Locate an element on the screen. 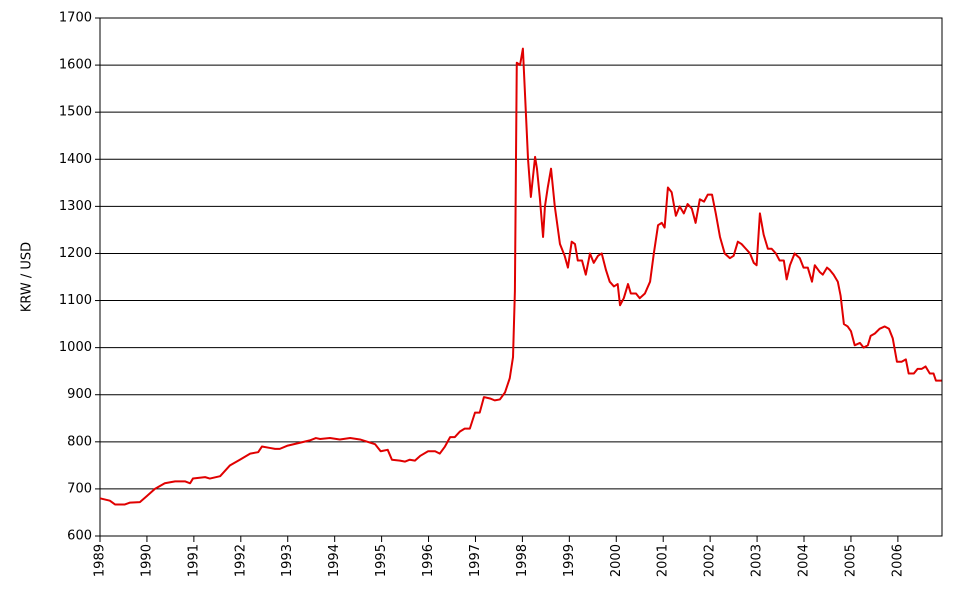 Image resolution: width=970 pixels, height=603 pixels. x-tick-label: 2002 is located at coordinates (710, 560).